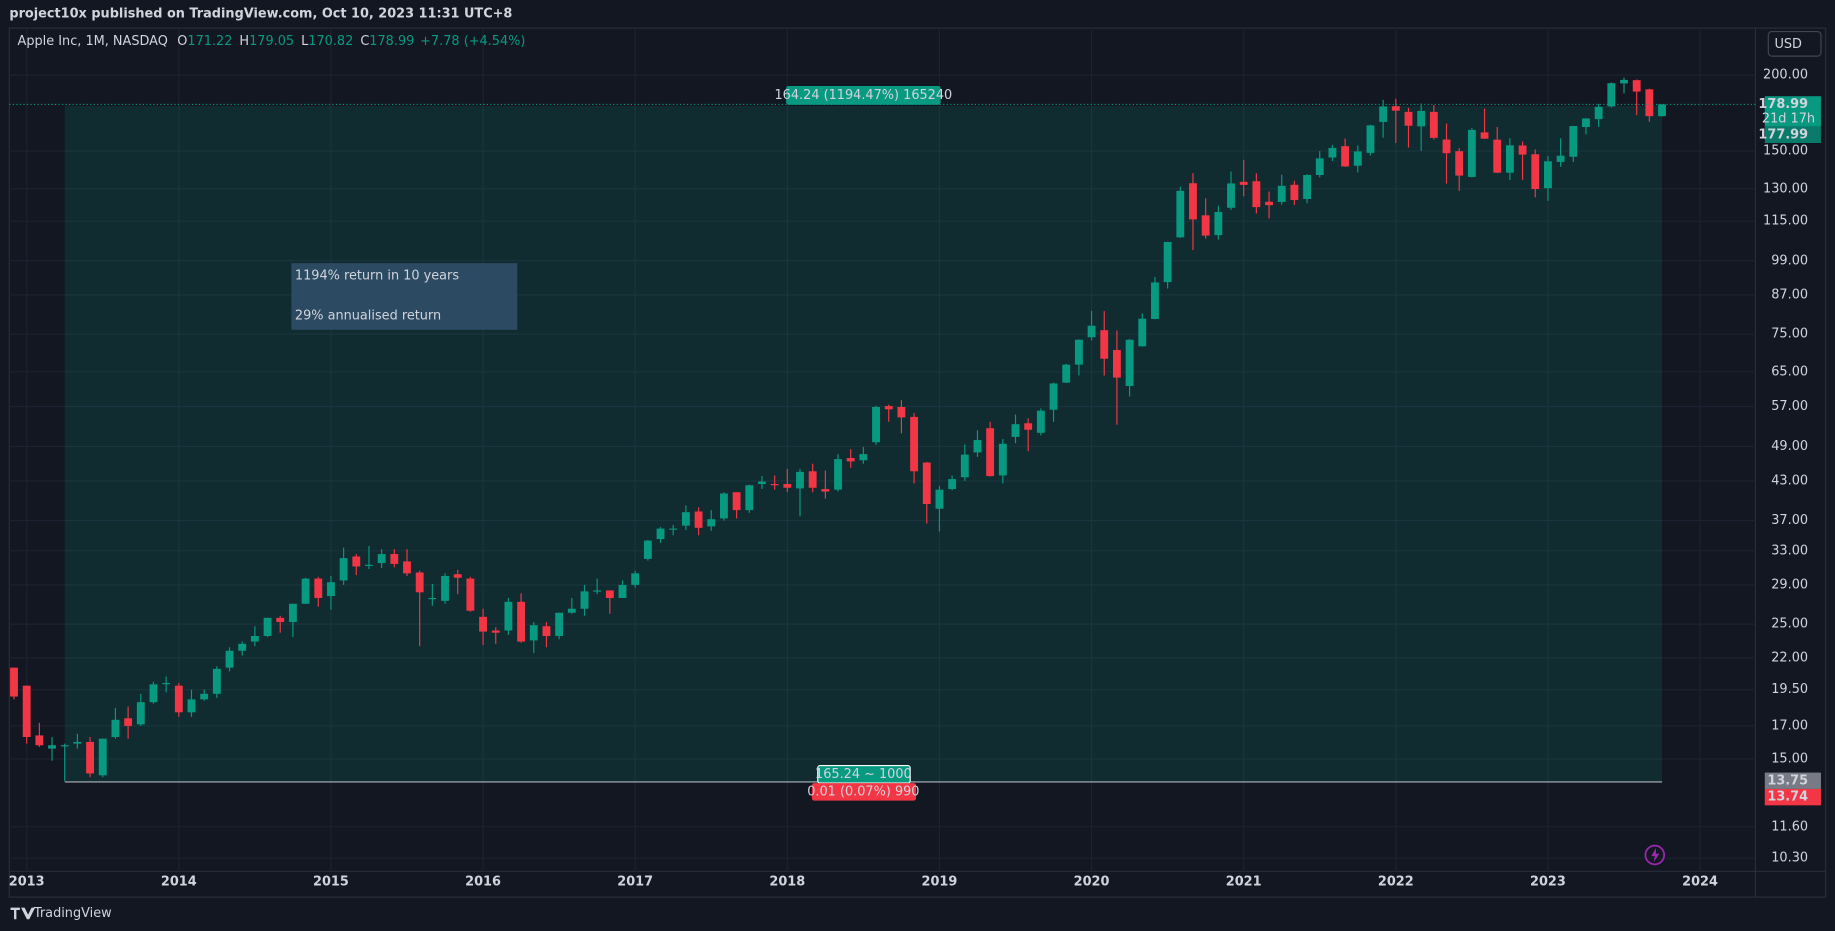 This screenshot has width=1835, height=931. I want to click on note-box, so click(404, 296).